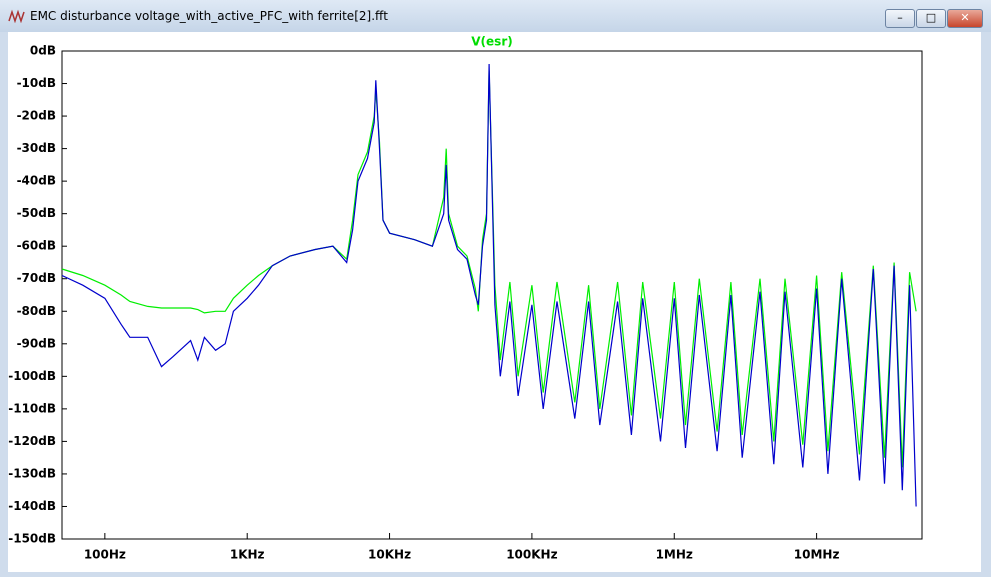 Image resolution: width=991 pixels, height=577 pixels. I want to click on y-tick-label: -130dB, so click(32, 473).